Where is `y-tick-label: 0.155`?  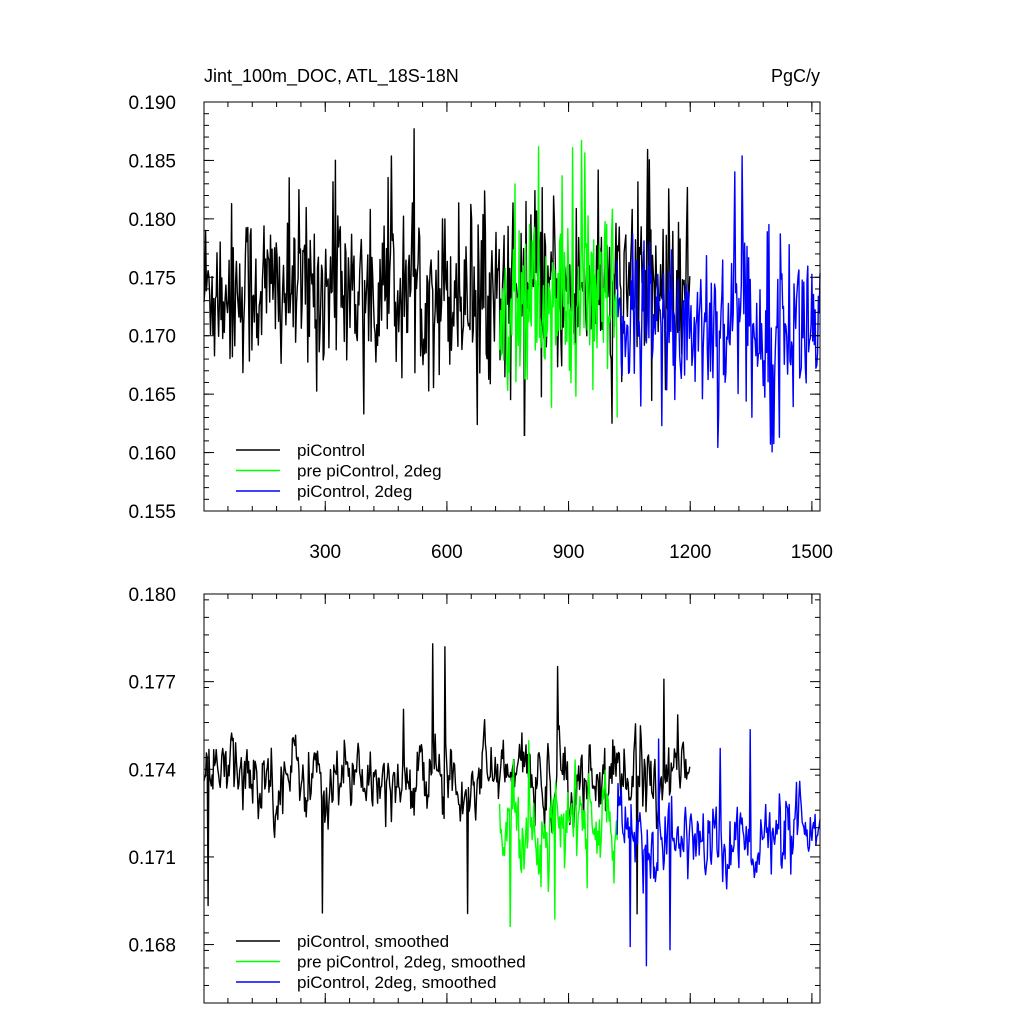 y-tick-label: 0.155 is located at coordinates (152, 512).